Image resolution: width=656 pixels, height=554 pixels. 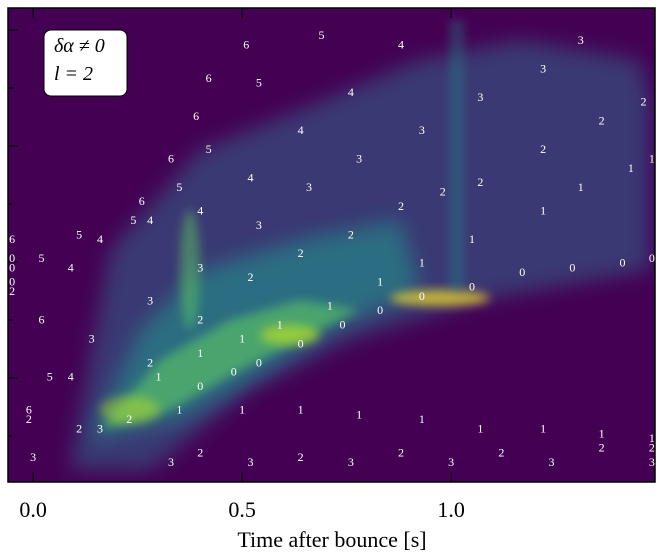 I want to click on legend-box, so click(x=85, y=63).